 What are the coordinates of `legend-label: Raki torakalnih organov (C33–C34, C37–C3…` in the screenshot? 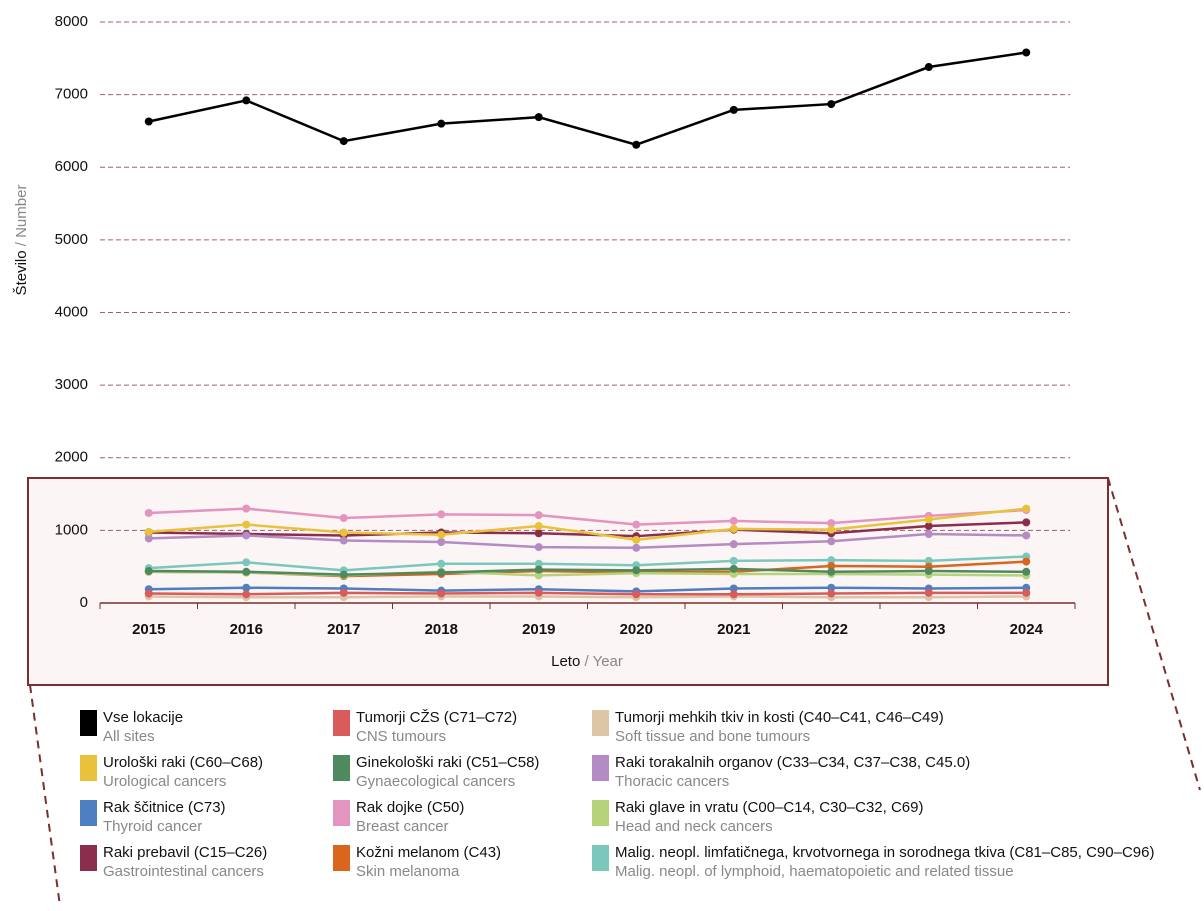 It's located at (792, 762).